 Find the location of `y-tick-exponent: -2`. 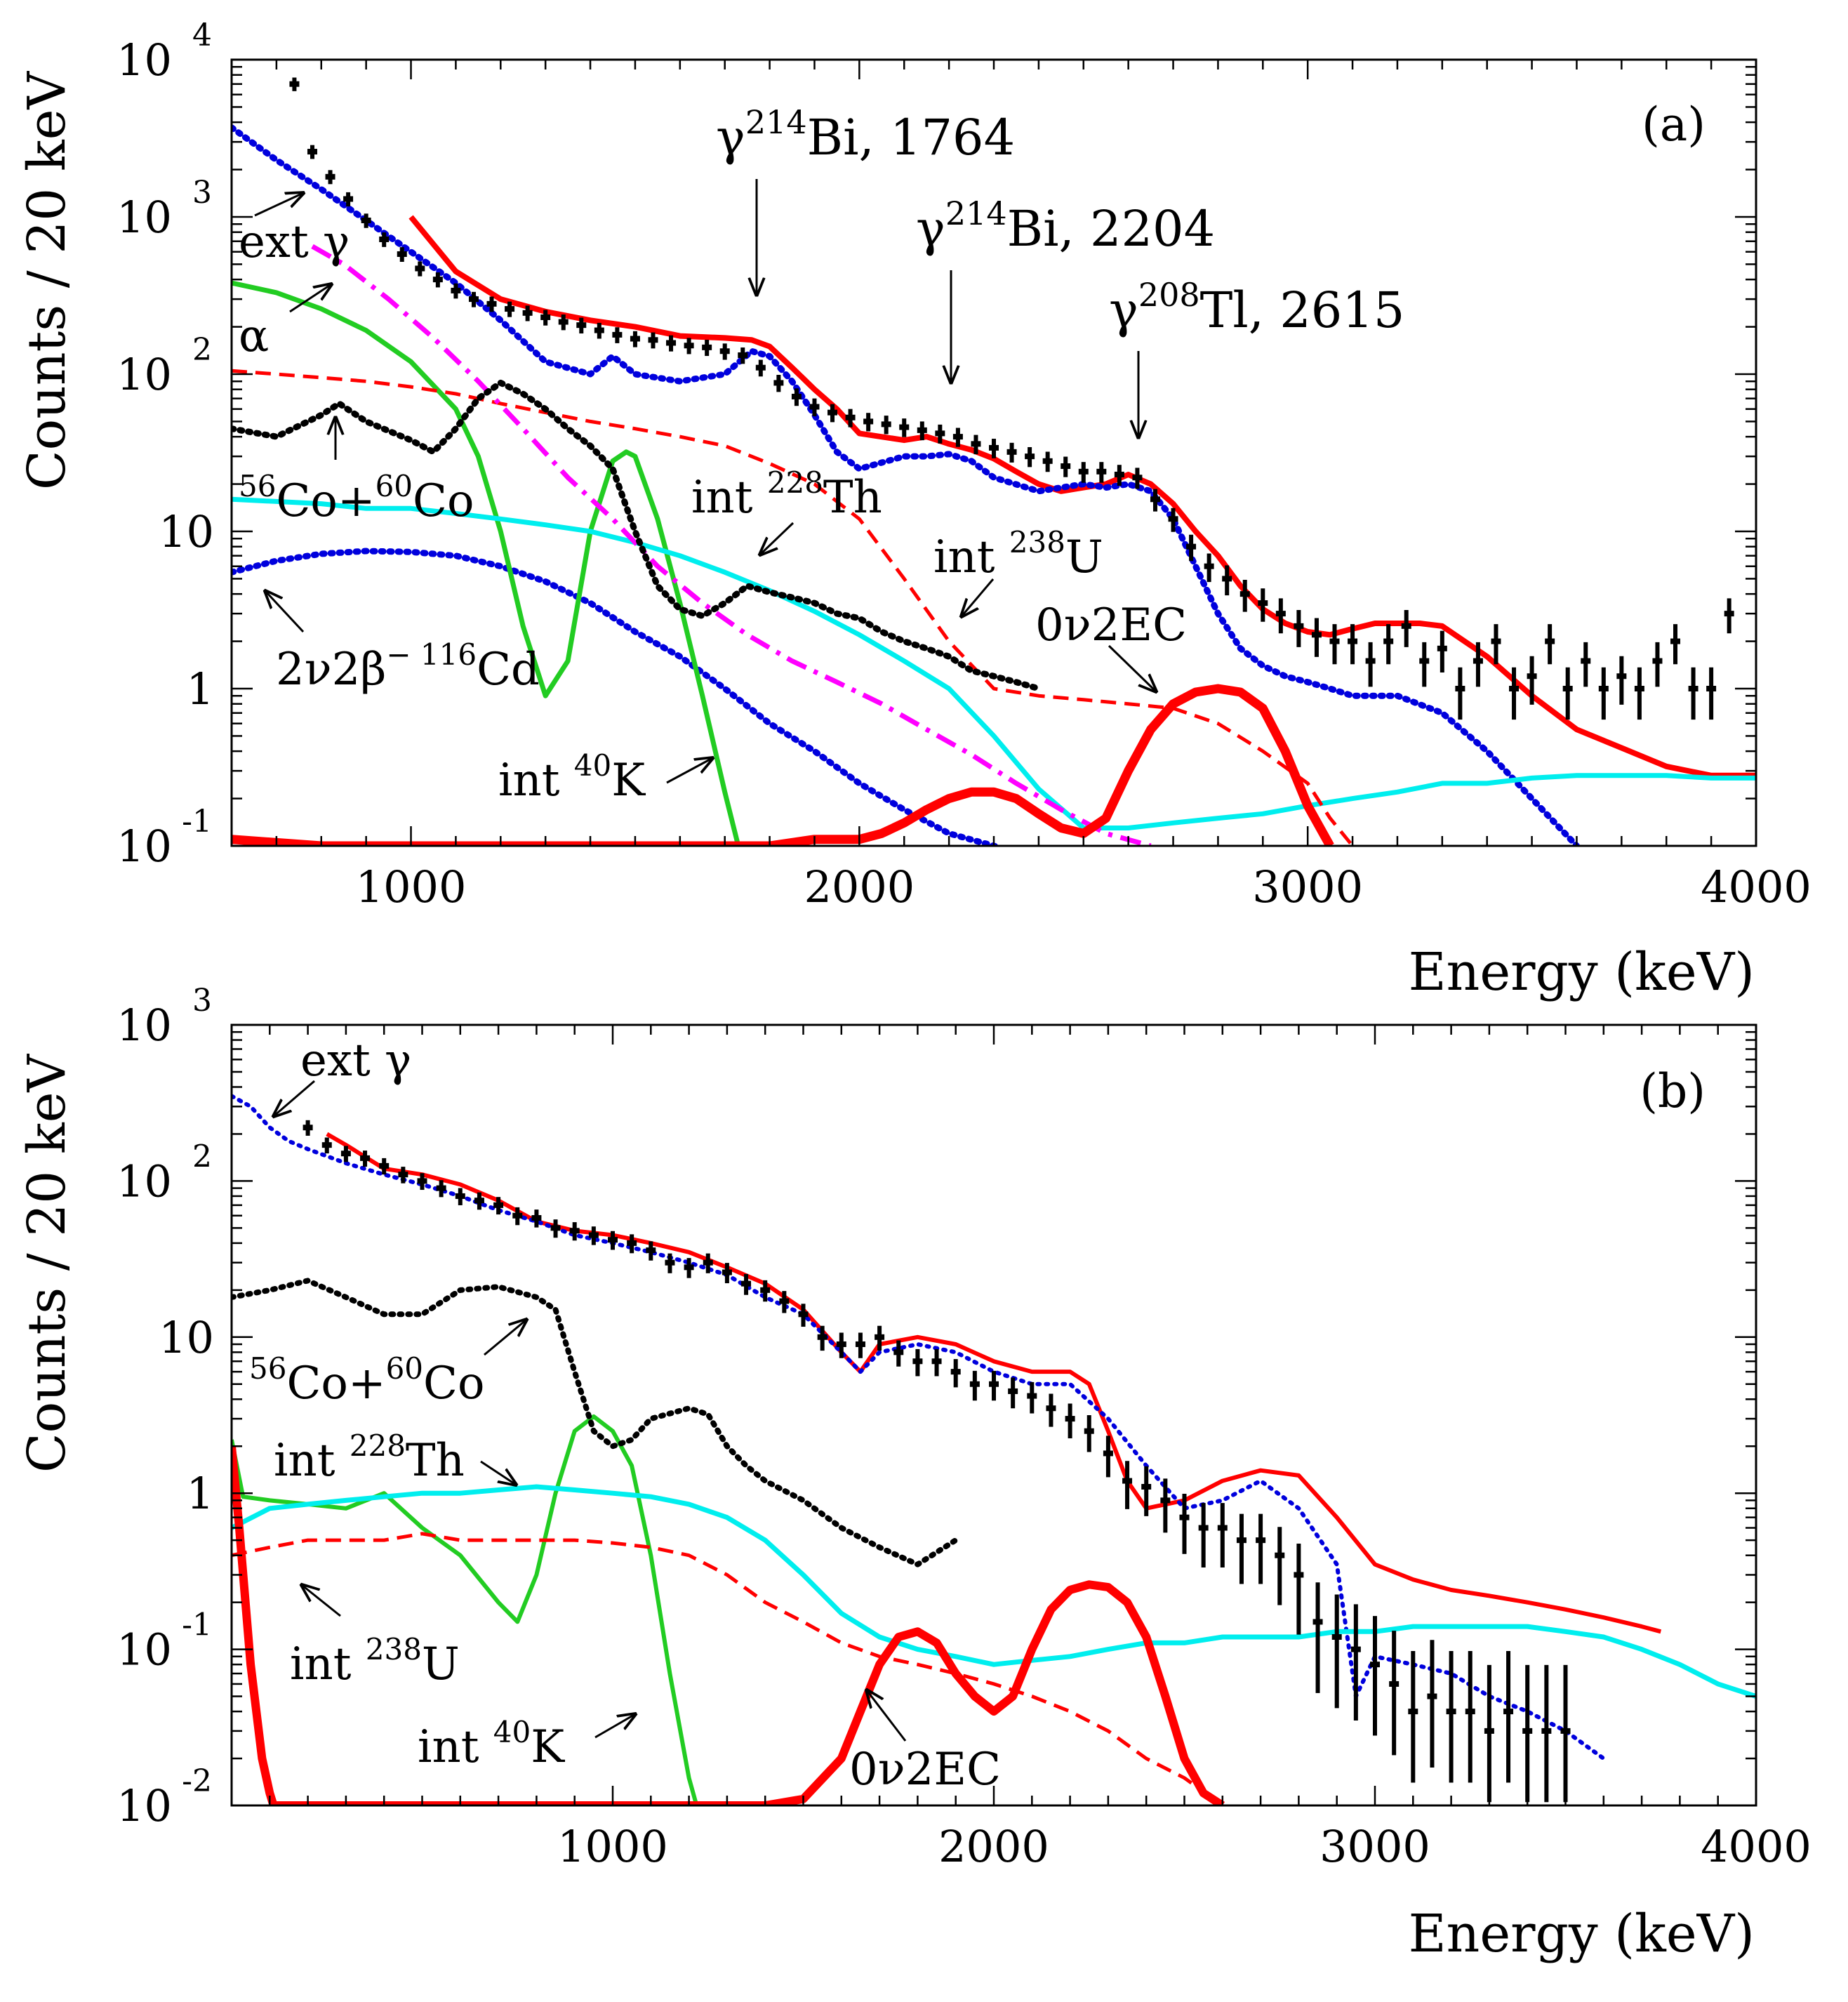

y-tick-exponent: -2 is located at coordinates (197, 1781).